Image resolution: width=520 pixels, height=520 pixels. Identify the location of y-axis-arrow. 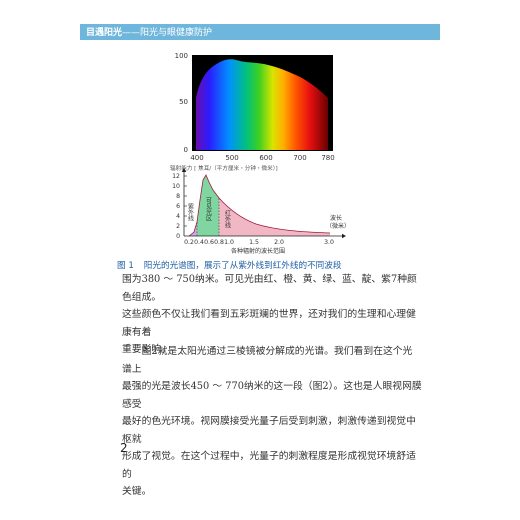
(184, 170).